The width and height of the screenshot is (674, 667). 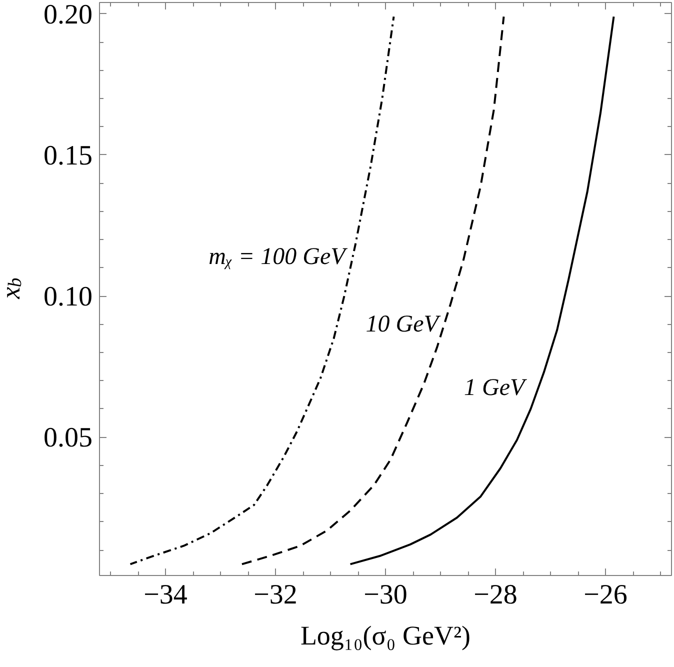 I want to click on y-axis-title: xb, so click(x=13, y=289).